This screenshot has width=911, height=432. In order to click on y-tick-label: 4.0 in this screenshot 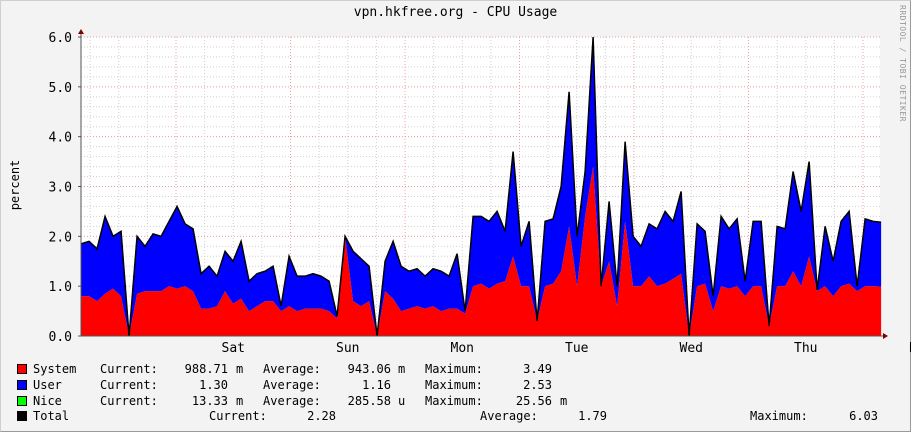, I will do `click(60, 138)`.